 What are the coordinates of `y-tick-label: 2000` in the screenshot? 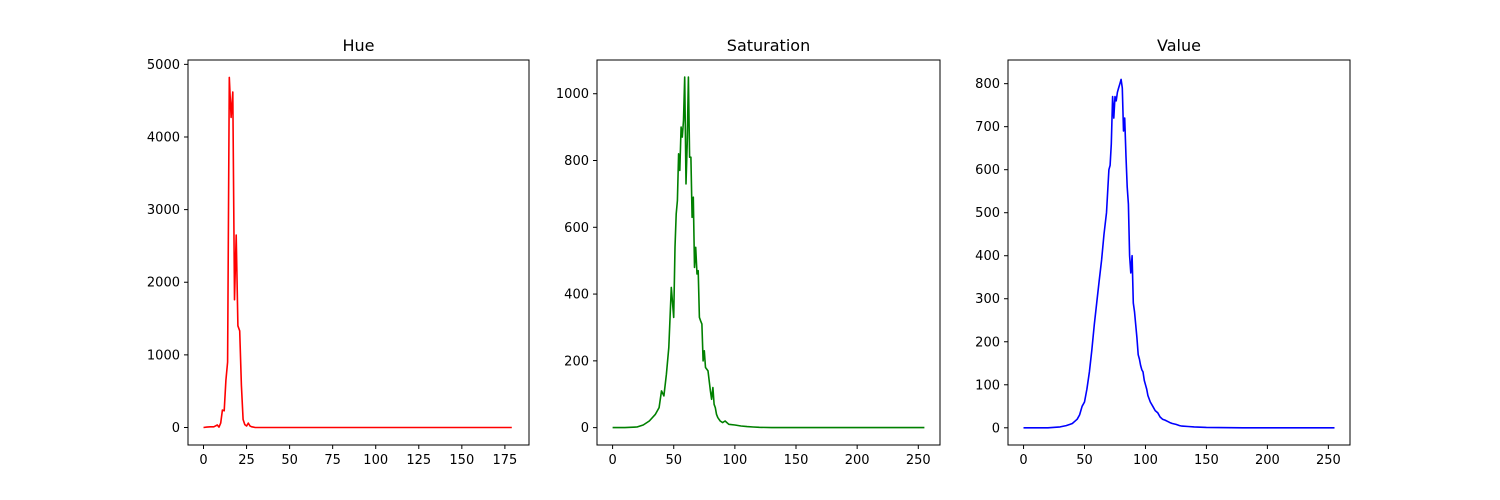 It's located at (163, 283).